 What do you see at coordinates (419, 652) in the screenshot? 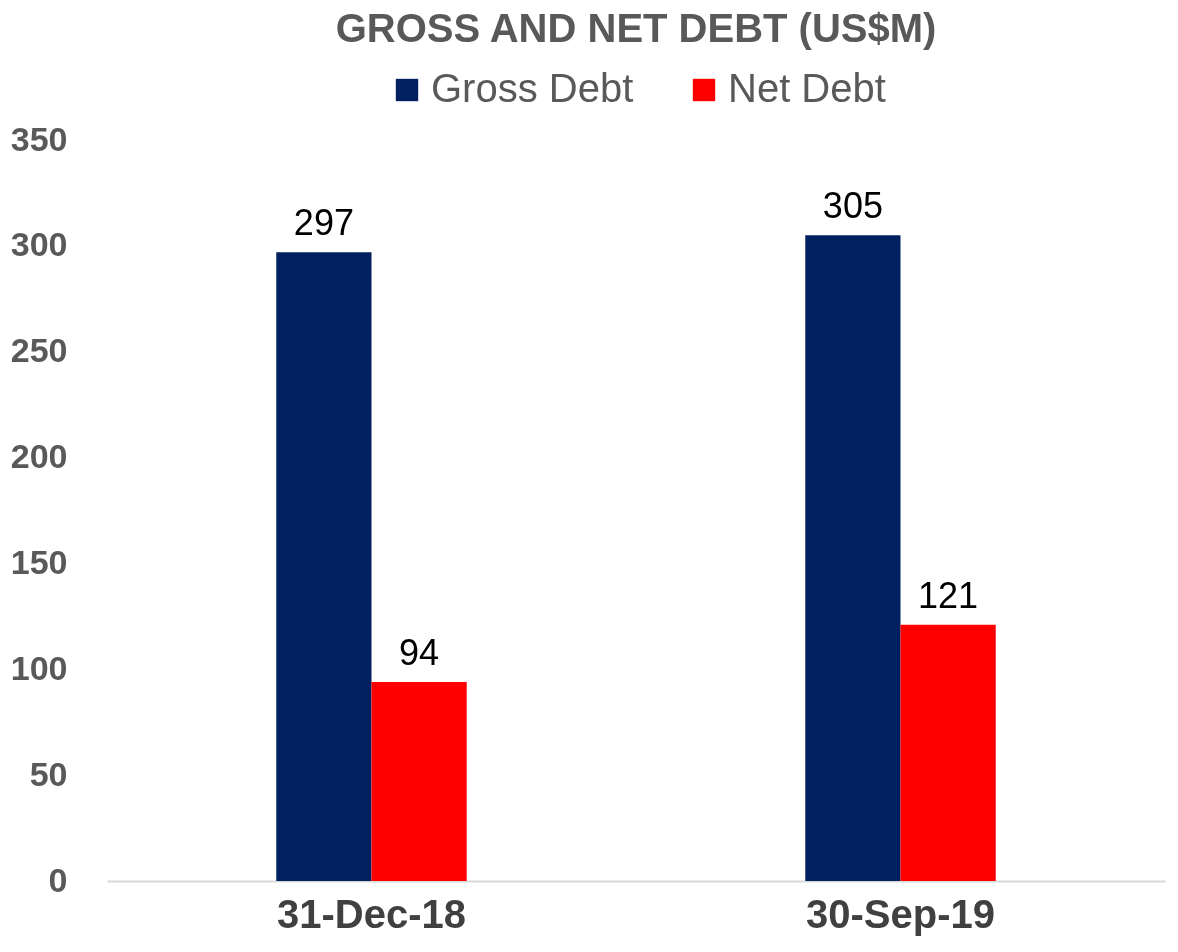
I see `data-label: 94` at bounding box center [419, 652].